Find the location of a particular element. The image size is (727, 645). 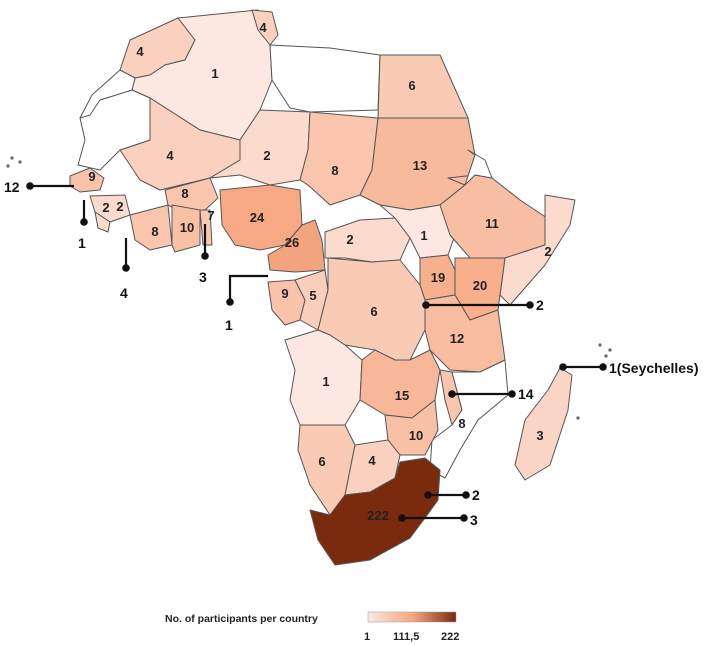

country-value-algeria: 1 is located at coordinates (214, 73).